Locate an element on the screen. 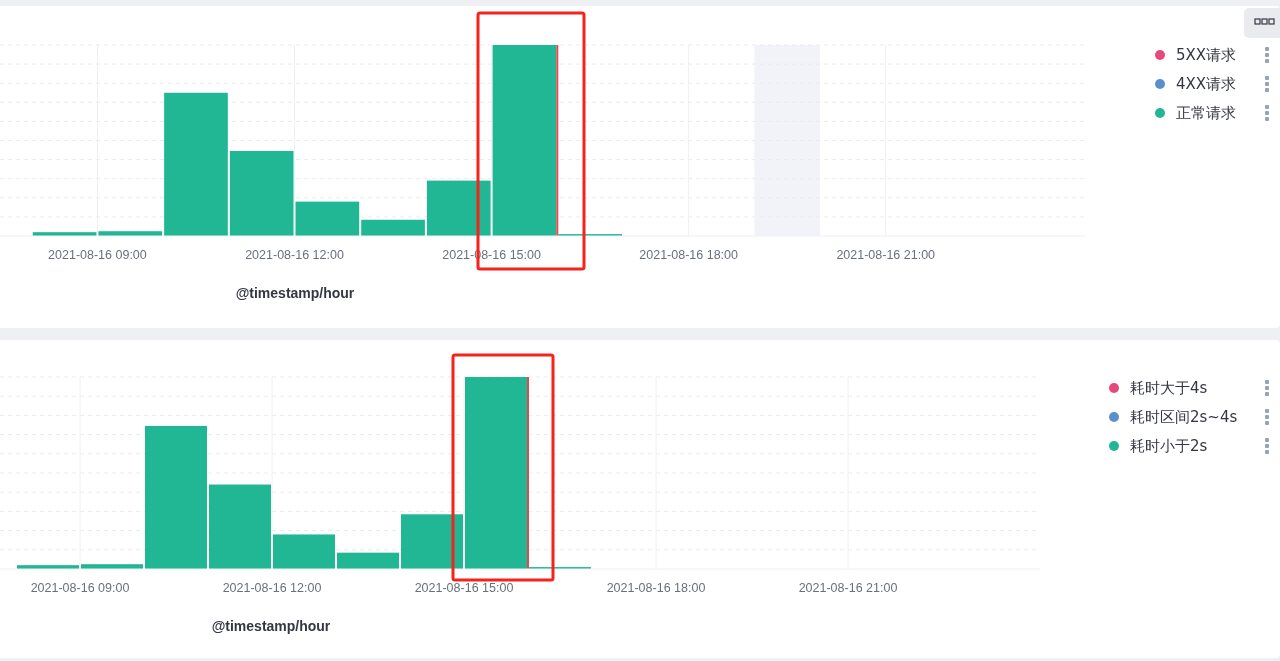  legend-label: 5XX请求 is located at coordinates (1206, 55).